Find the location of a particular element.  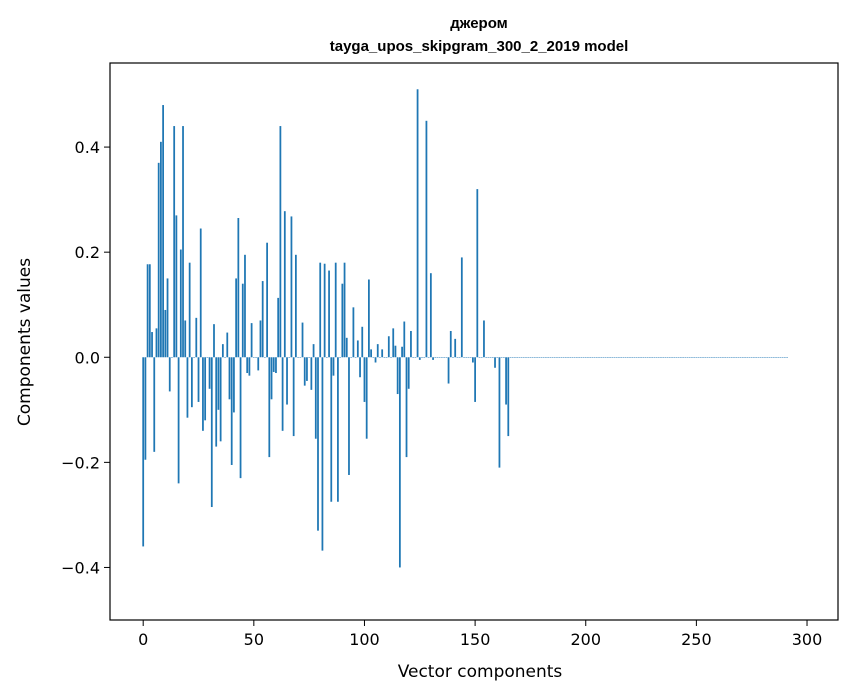

x-tick-label: 250 is located at coordinates (696, 639).